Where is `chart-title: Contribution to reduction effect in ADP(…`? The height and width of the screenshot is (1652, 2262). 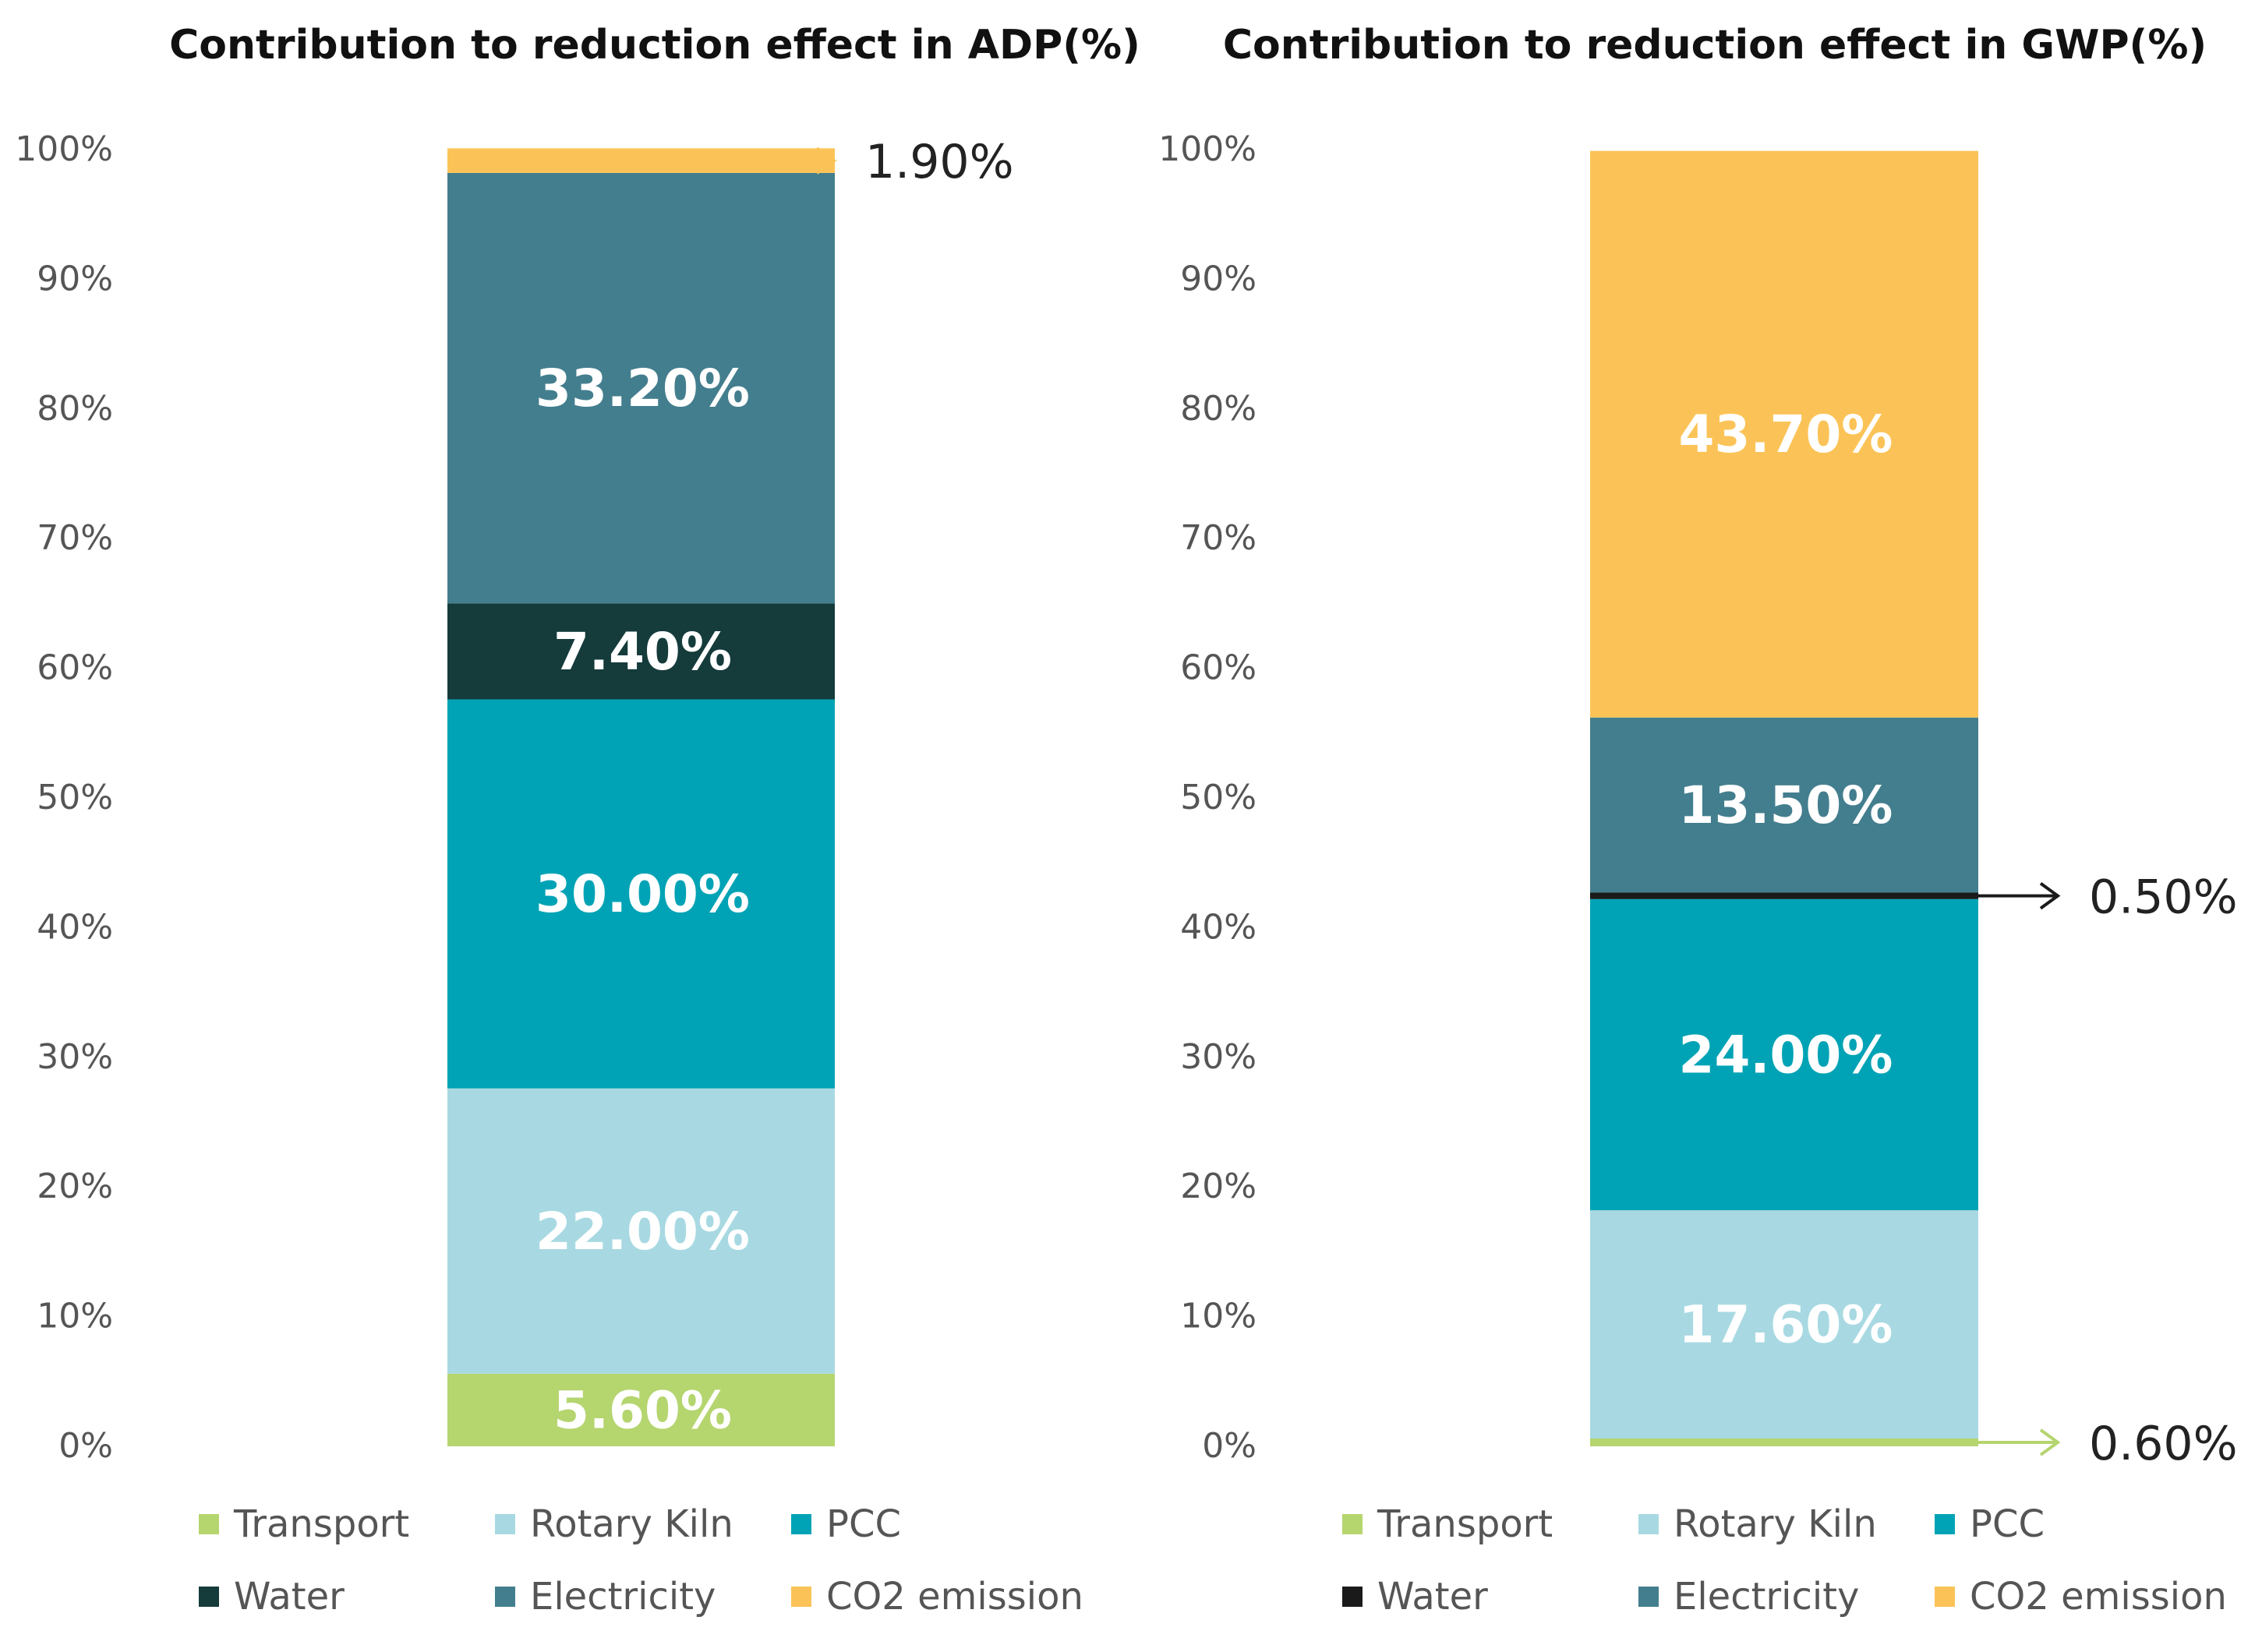
chart-title: Contribution to reduction effect in ADP(… is located at coordinates (654, 46).